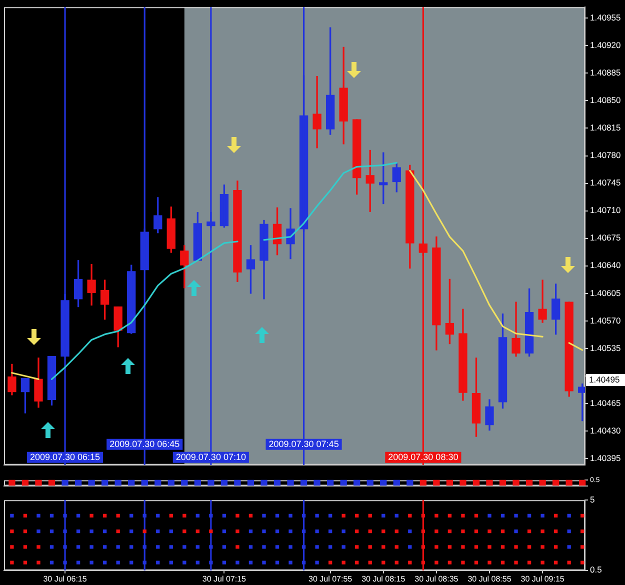 This screenshot has width=625, height=585. I want to click on ref-line-label: 2009.07.30 08:30, so click(423, 457).